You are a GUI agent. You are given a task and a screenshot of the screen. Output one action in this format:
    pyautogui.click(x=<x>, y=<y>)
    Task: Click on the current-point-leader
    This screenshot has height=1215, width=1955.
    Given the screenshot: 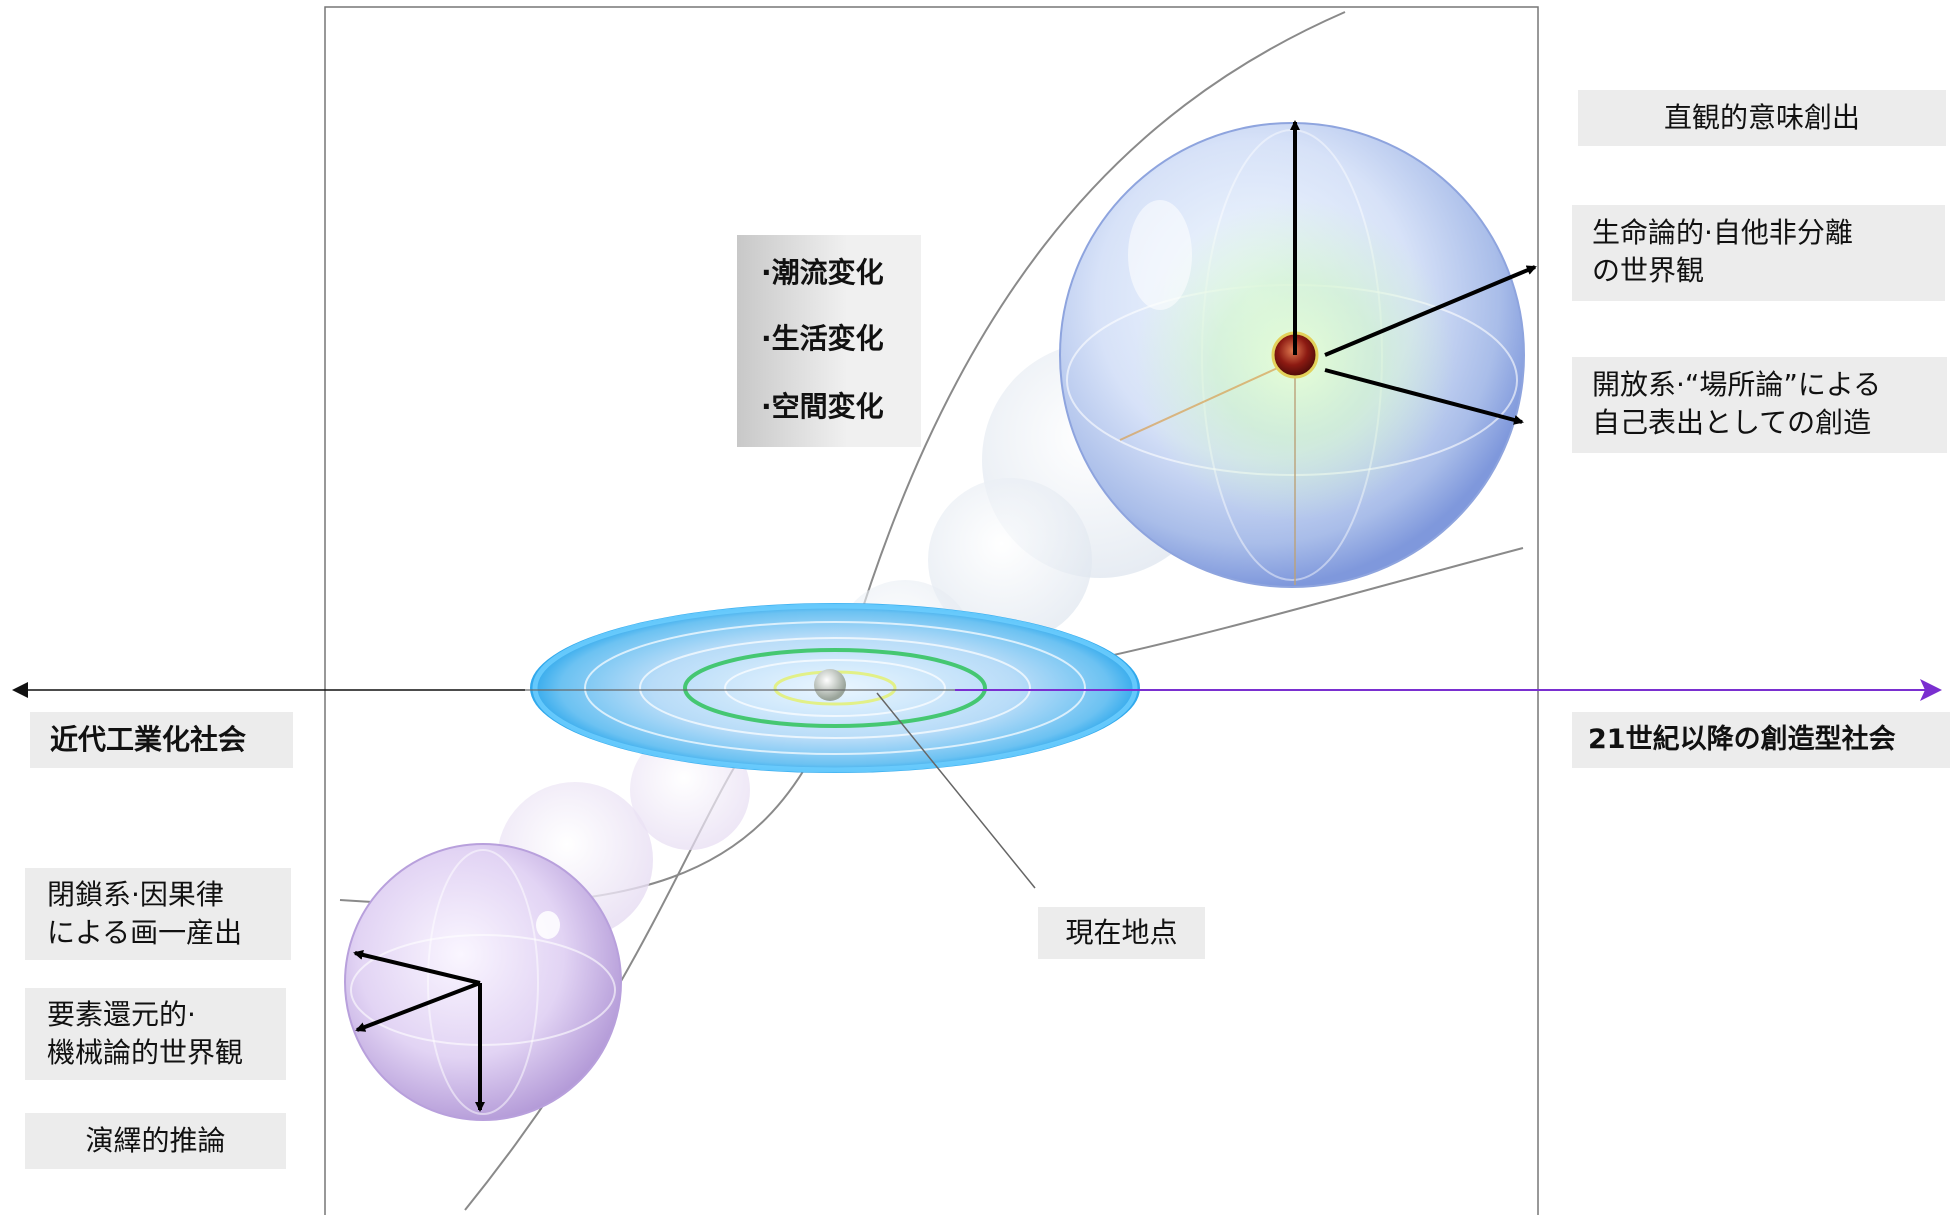 What is the action you would take?
    pyautogui.click(x=956, y=790)
    